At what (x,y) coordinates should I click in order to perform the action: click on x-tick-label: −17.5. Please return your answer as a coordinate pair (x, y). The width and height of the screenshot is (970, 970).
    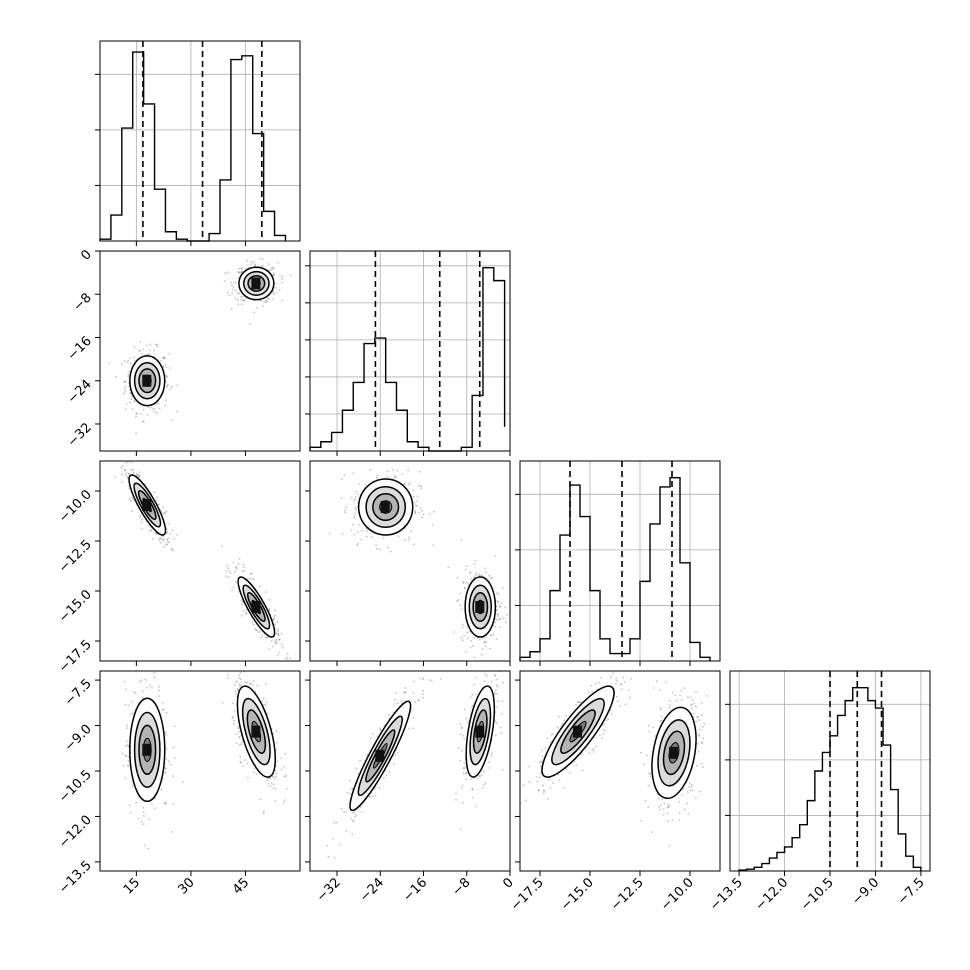
    Looking at the image, I should click on (527, 894).